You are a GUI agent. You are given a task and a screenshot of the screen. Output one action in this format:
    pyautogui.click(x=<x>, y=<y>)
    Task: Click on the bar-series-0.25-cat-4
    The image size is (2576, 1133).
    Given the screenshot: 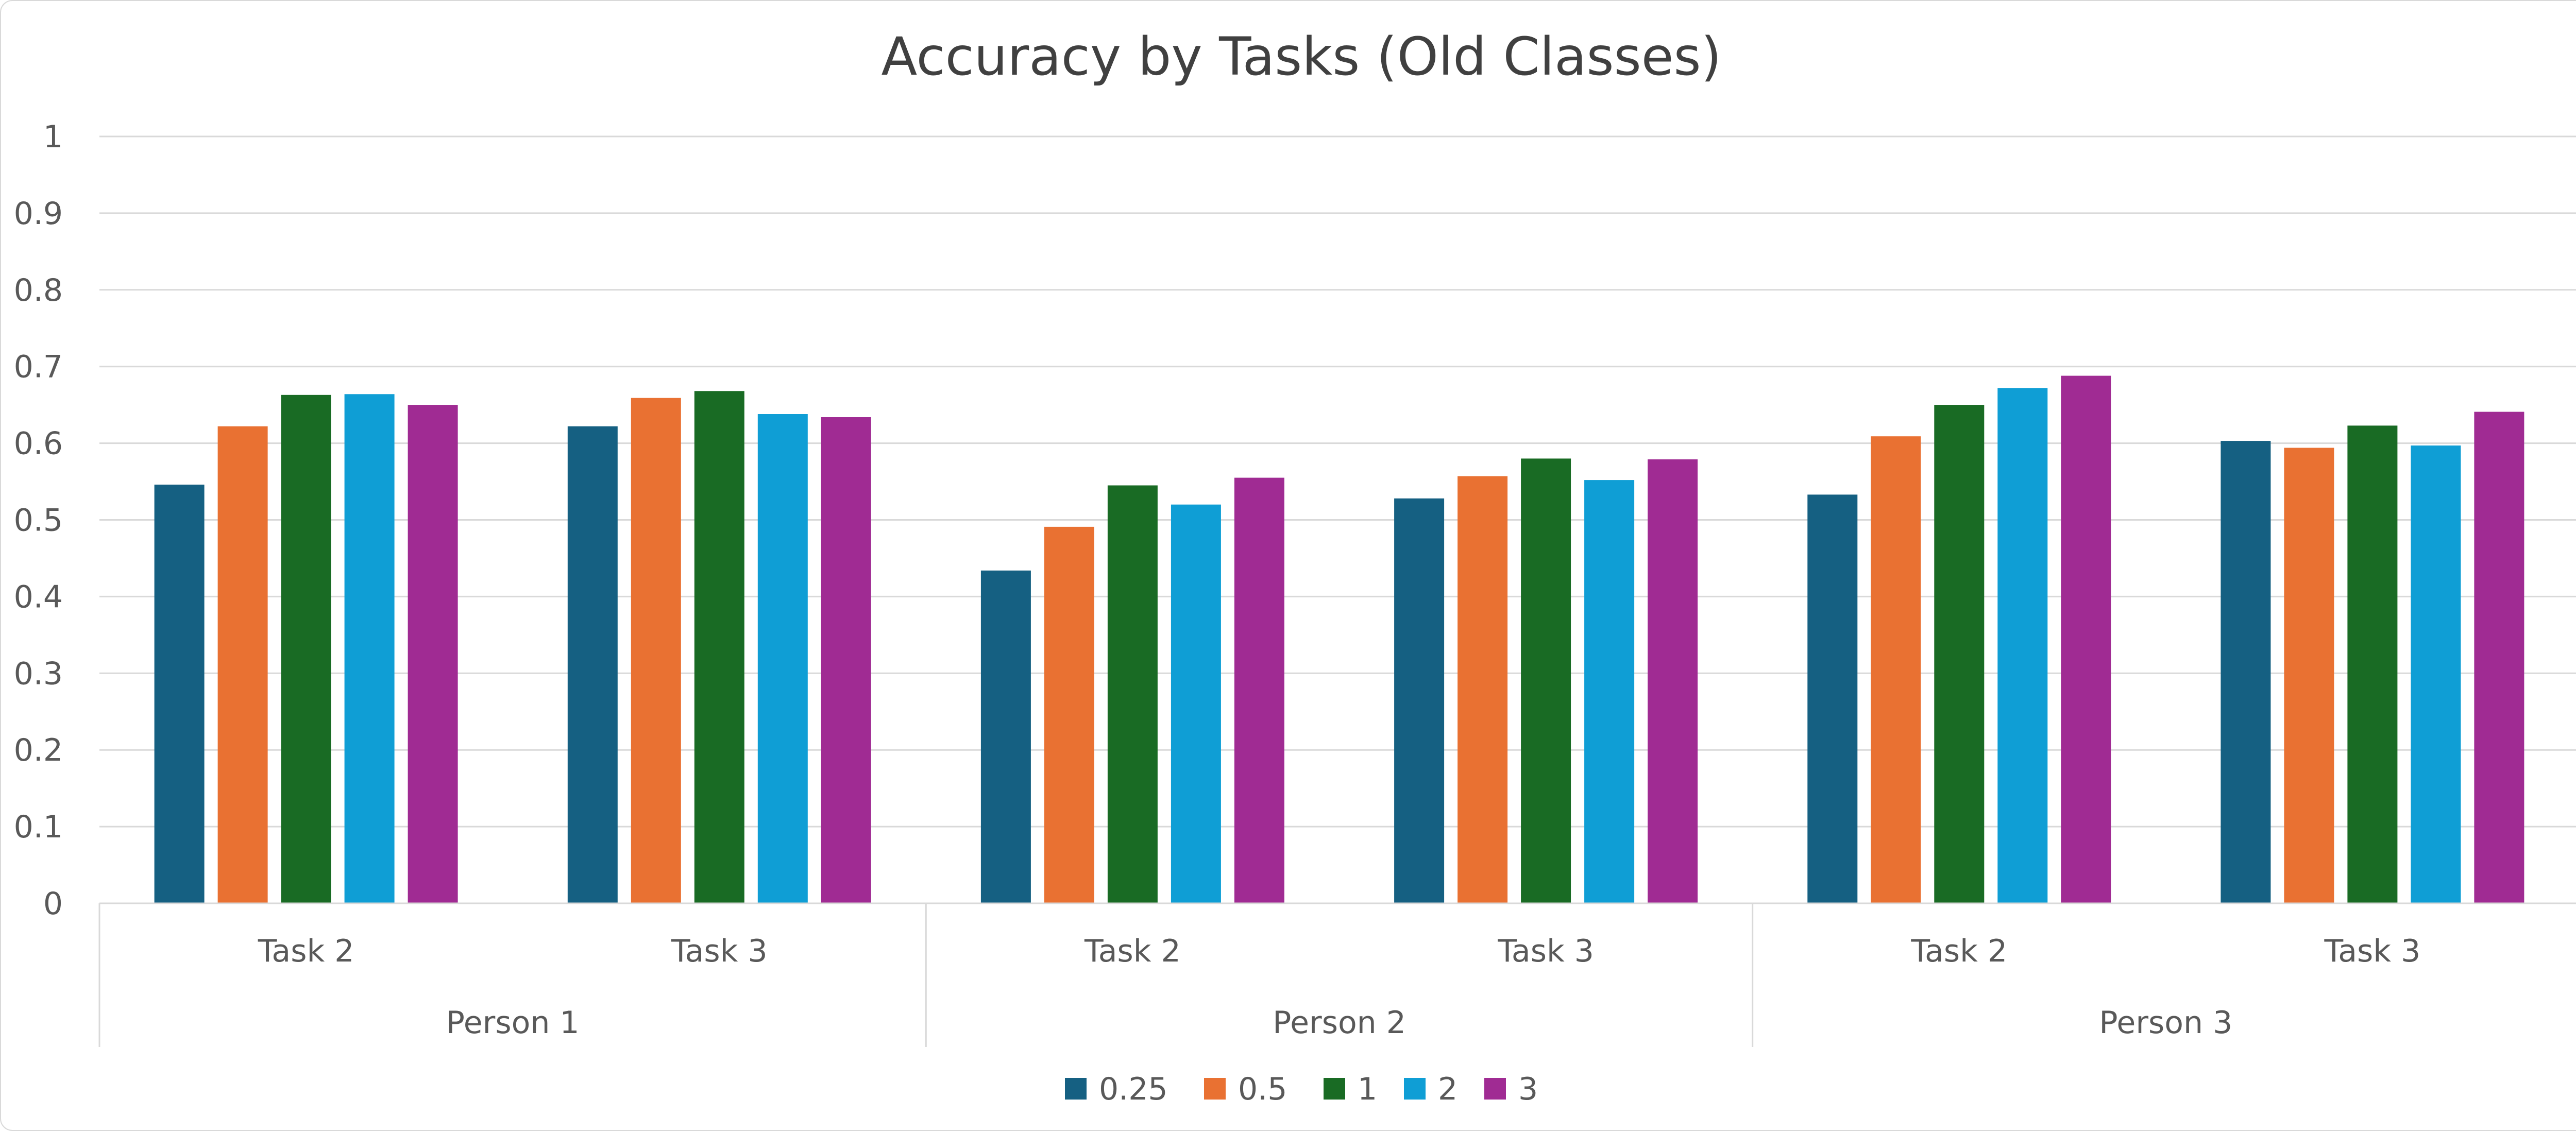 What is the action you would take?
    pyautogui.click(x=1419, y=701)
    